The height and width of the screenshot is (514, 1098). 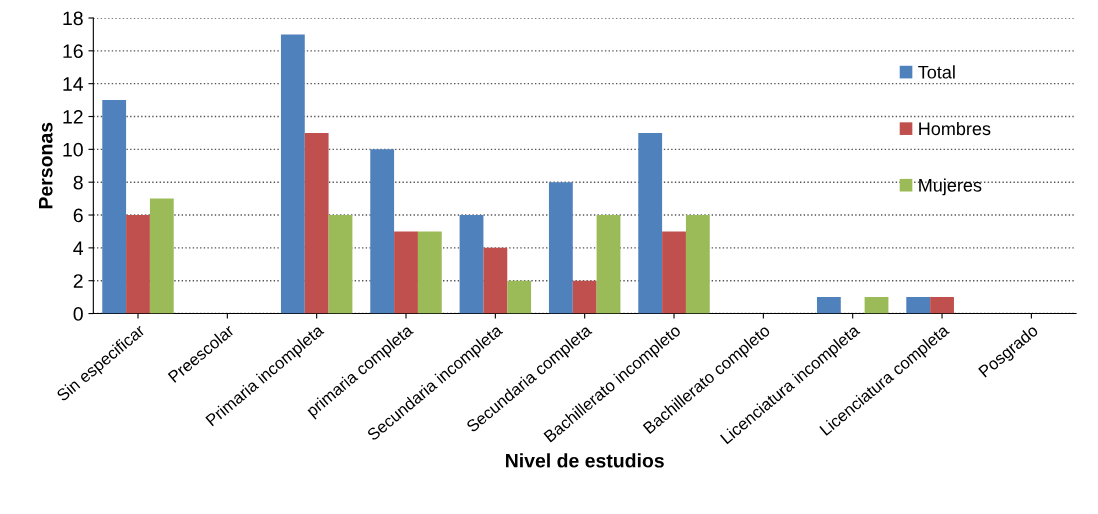 What do you see at coordinates (73, 116) in the screenshot?
I see `y-tick-label: 12` at bounding box center [73, 116].